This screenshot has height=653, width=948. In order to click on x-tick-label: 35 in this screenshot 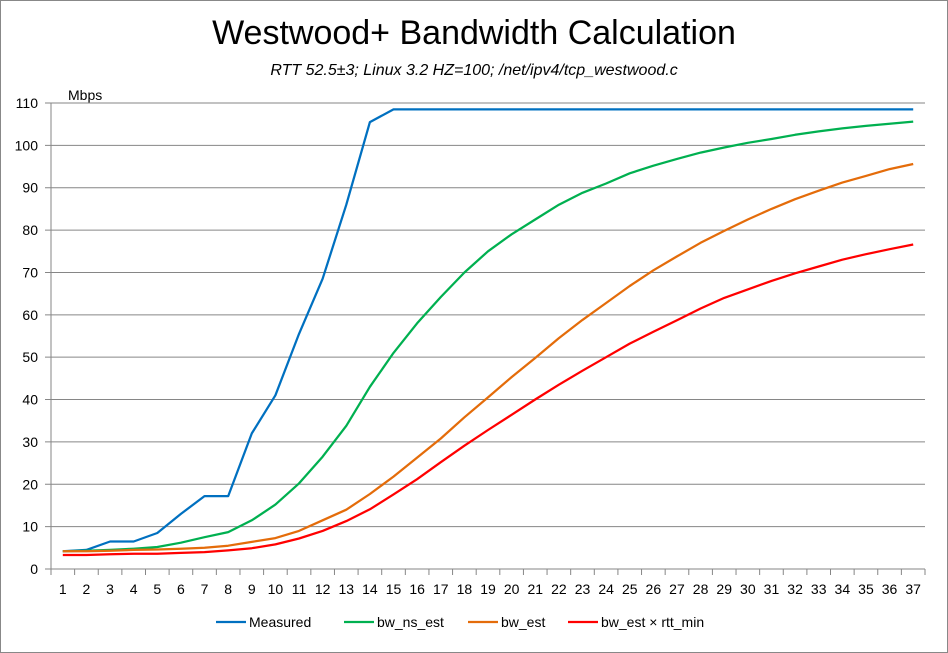, I will do `click(866, 589)`.